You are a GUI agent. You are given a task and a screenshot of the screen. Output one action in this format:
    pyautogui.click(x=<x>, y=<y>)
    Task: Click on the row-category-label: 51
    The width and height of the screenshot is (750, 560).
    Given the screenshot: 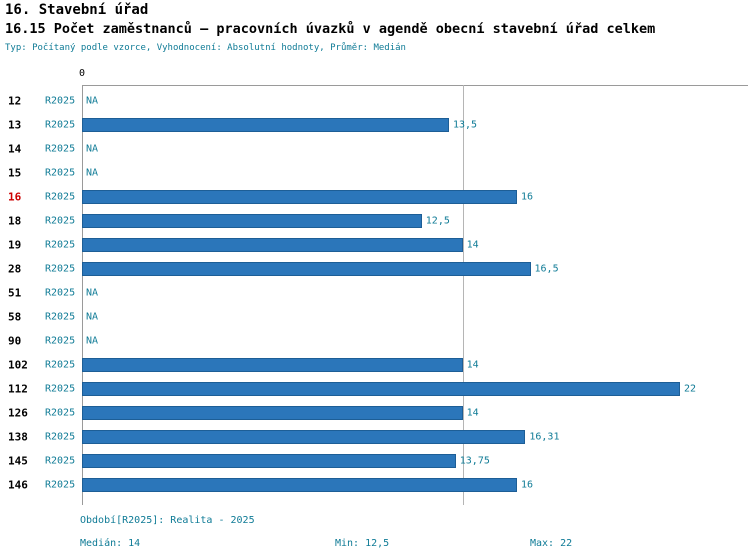 What is the action you would take?
    pyautogui.click(x=15, y=293)
    